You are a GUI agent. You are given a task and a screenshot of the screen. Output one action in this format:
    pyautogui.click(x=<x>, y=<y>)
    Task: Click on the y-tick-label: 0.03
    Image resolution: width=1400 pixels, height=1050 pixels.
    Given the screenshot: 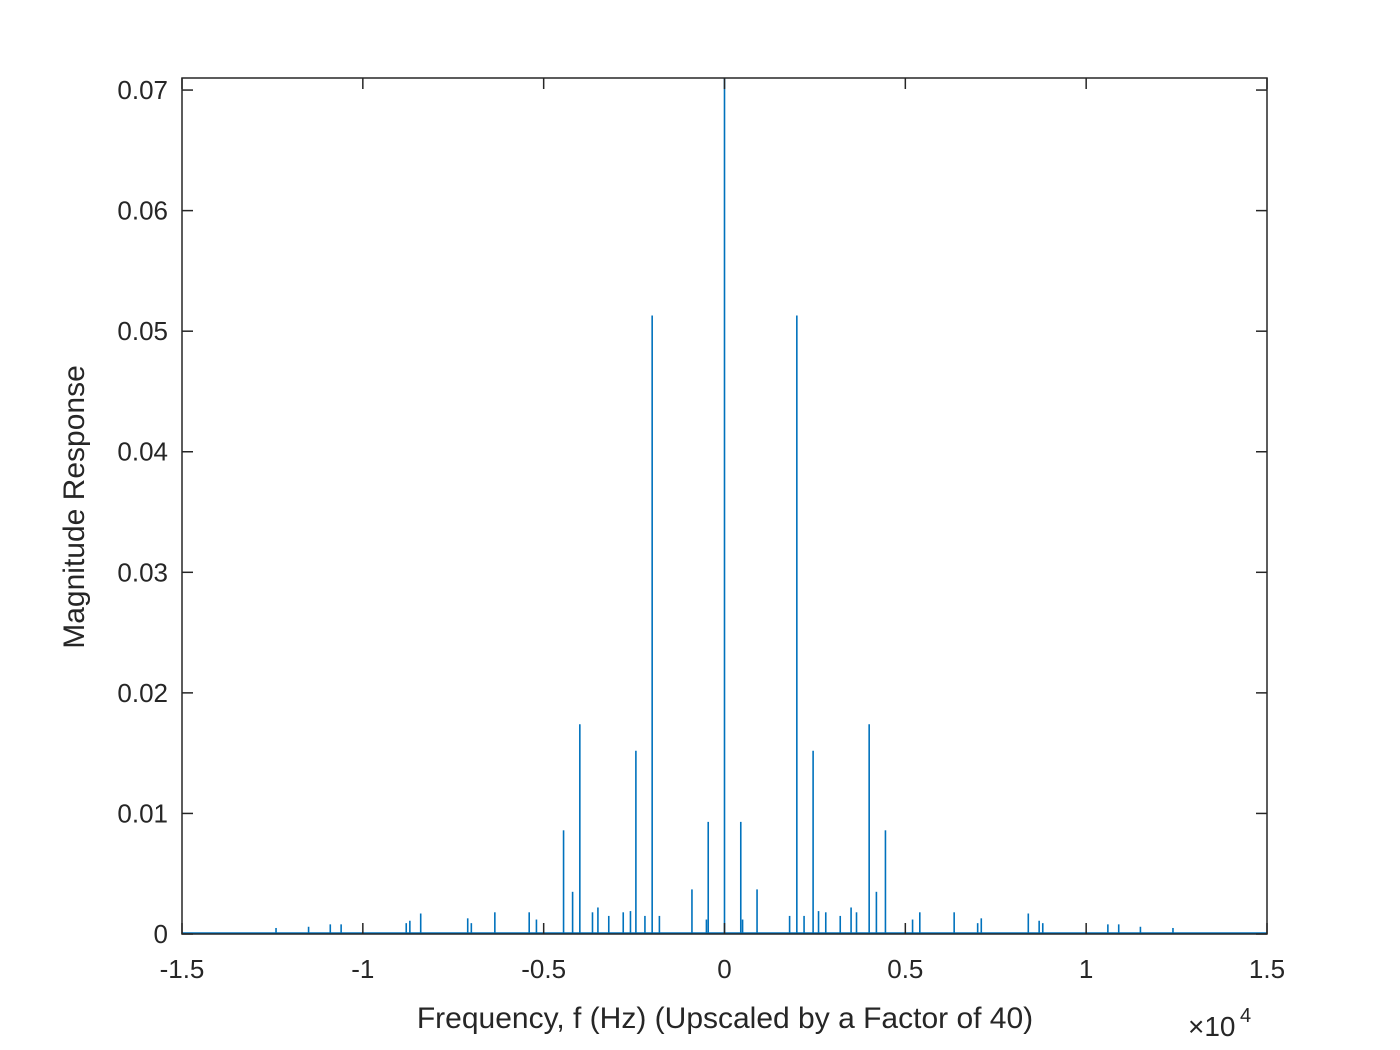 What is the action you would take?
    pyautogui.click(x=142, y=572)
    